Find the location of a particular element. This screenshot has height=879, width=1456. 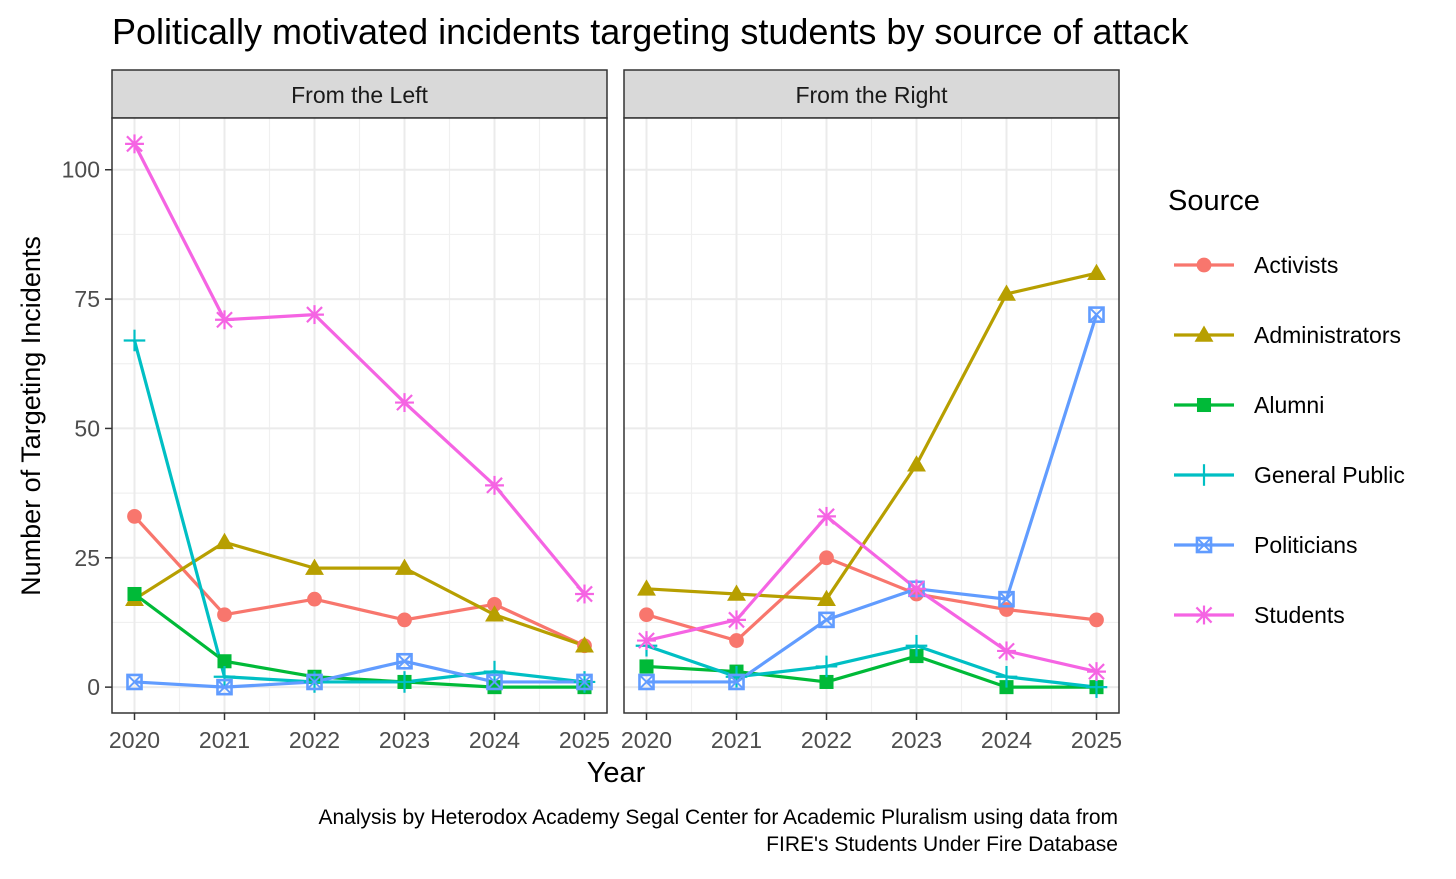

legend-item-administrators: Administrators is located at coordinates (1287, 335).